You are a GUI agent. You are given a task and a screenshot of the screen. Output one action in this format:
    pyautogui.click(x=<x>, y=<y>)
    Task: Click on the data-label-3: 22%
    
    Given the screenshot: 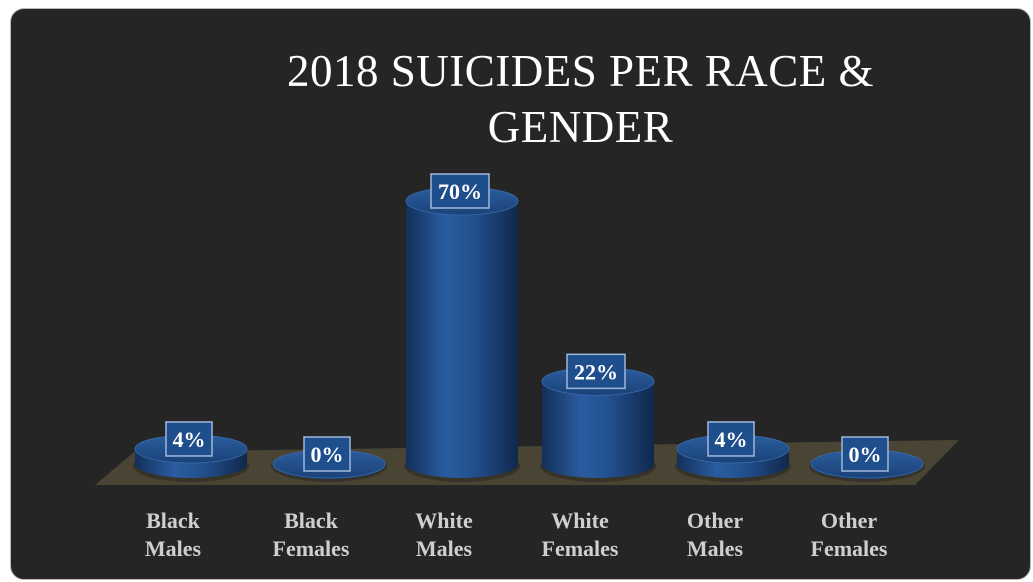 What is the action you would take?
    pyautogui.click(x=596, y=371)
    